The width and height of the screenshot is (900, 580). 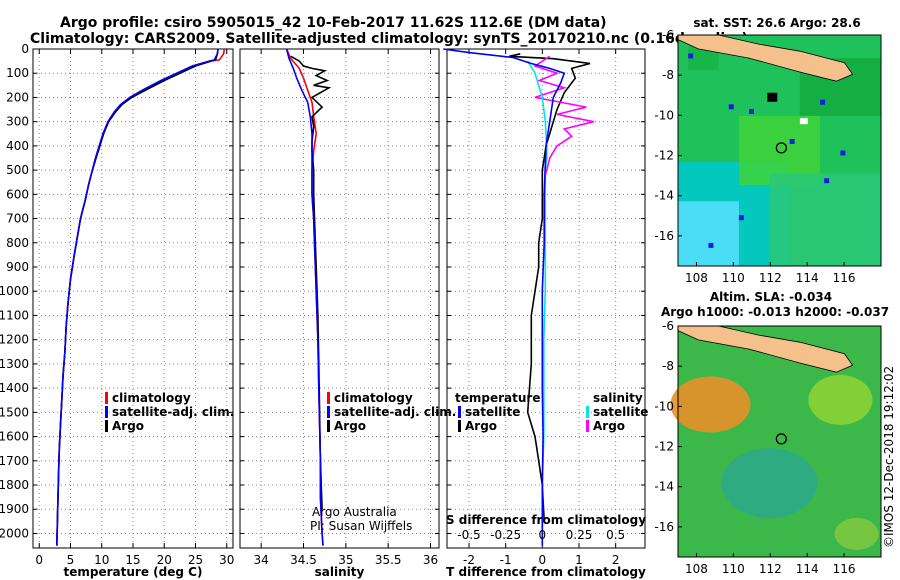 What do you see at coordinates (14, 364) in the screenshot?
I see `y-tick-label: 1300` at bounding box center [14, 364].